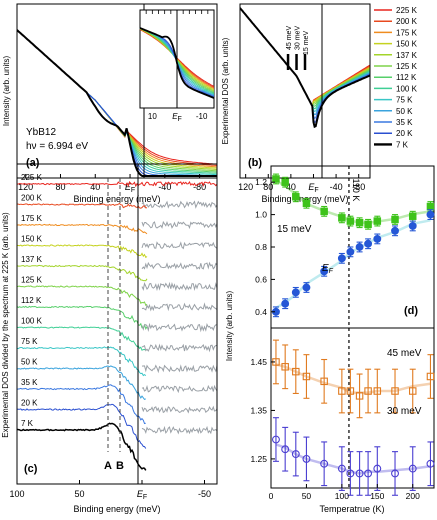 The height and width of the screenshot is (520, 437). I want to click on panel-d-series-ef: EF, so click(328, 269).